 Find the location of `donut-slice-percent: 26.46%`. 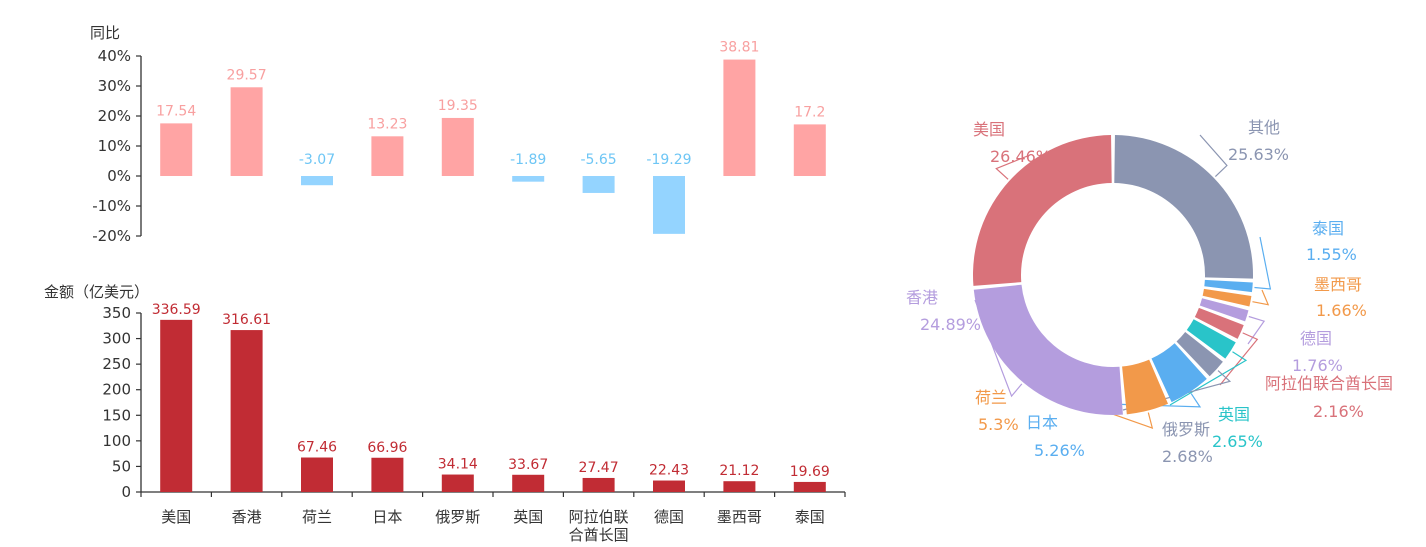

donut-slice-percent: 26.46% is located at coordinates (1020, 156).